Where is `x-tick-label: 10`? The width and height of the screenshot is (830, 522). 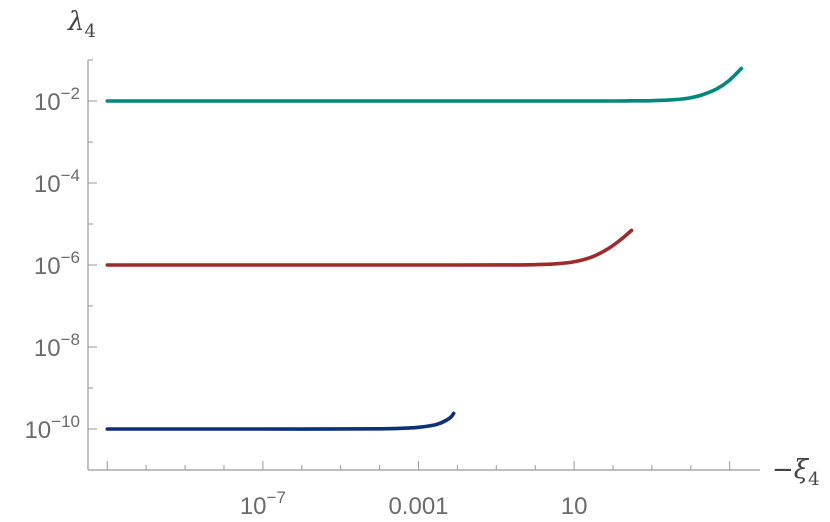 x-tick-label: 10 is located at coordinates (574, 506).